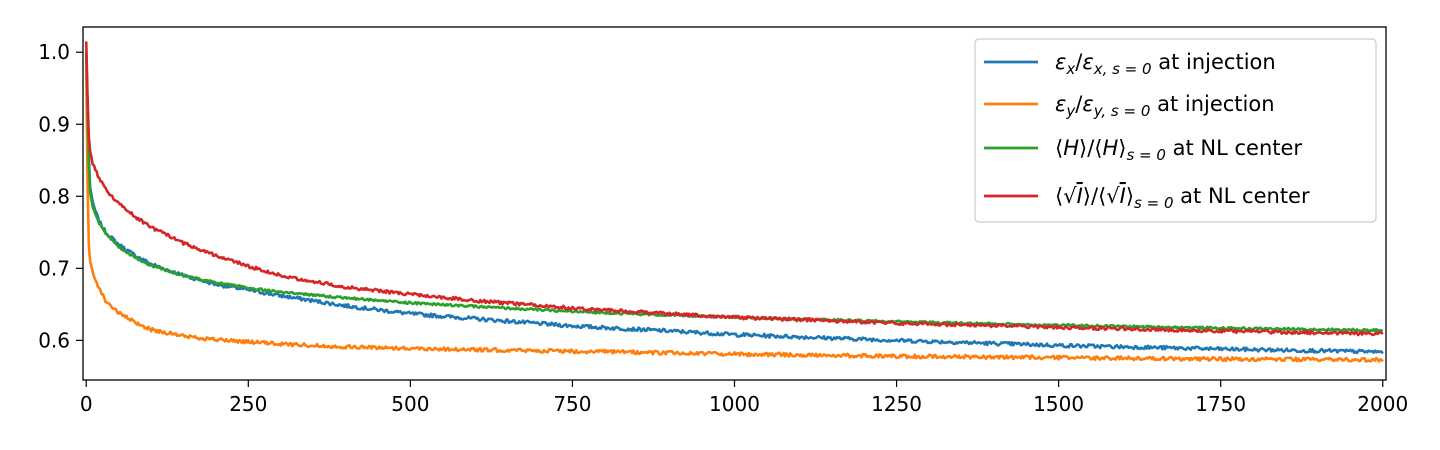  What do you see at coordinates (1070, 69) in the screenshot?
I see `legend-label-part: x` at bounding box center [1070, 69].